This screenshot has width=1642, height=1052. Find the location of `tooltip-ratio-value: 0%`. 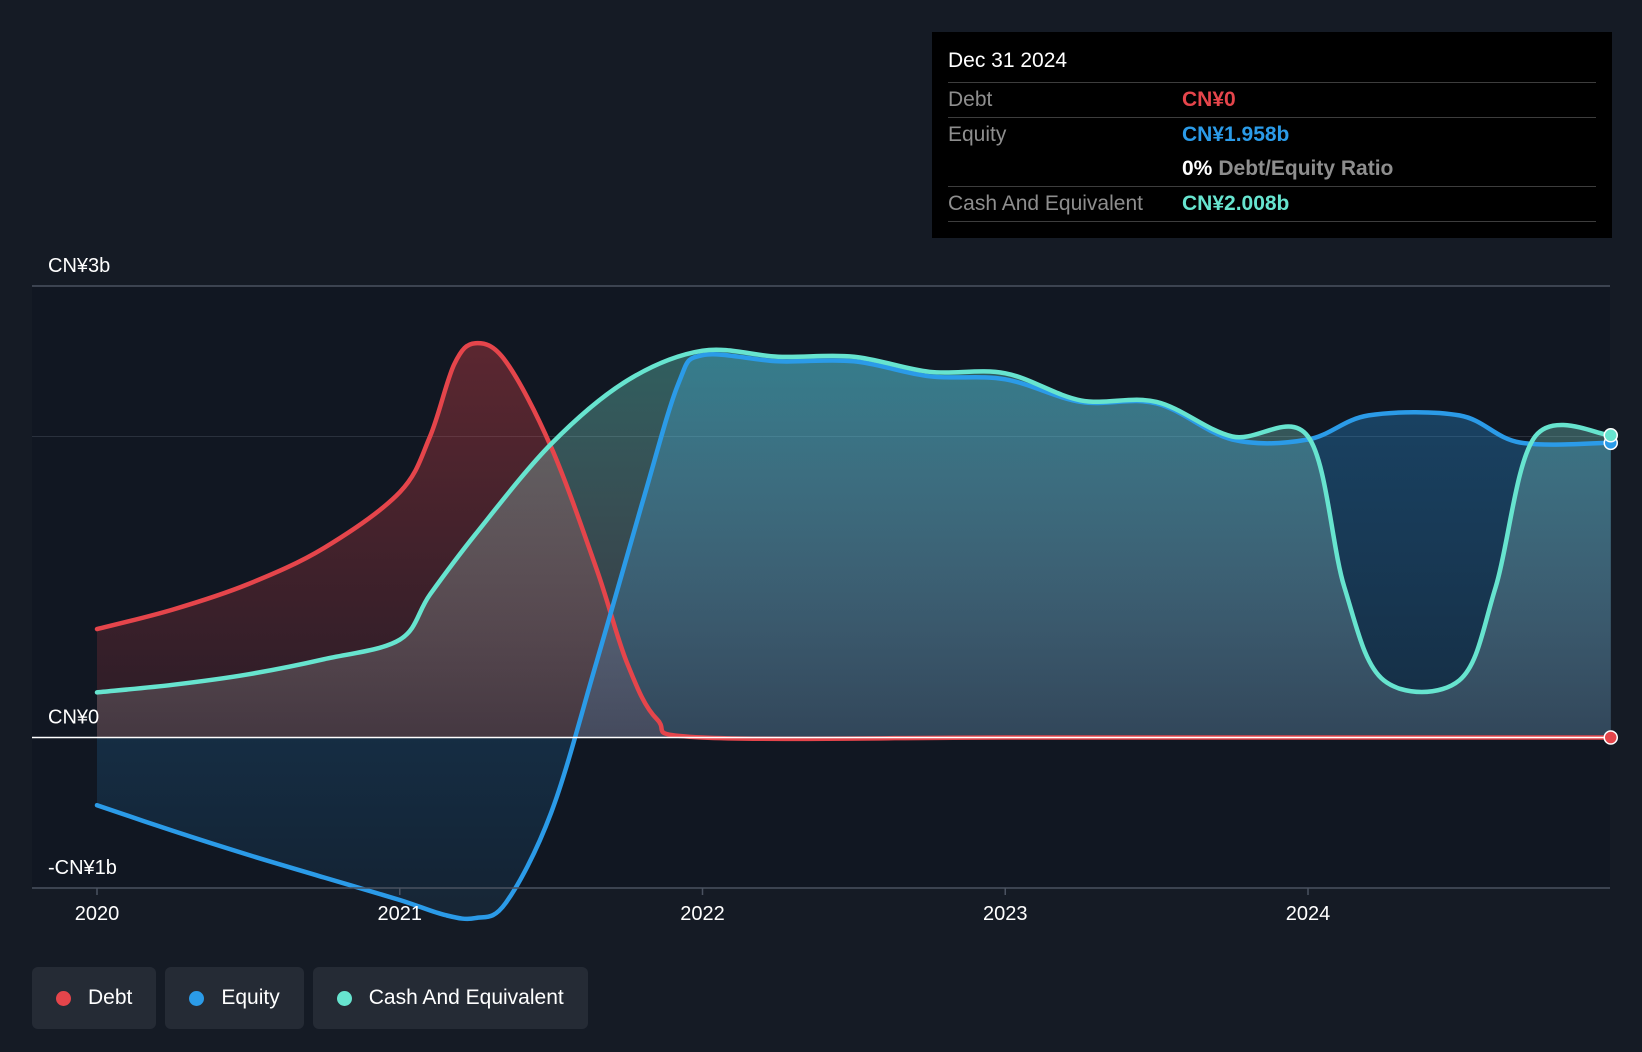

tooltip-ratio-value: 0% is located at coordinates (1197, 168).